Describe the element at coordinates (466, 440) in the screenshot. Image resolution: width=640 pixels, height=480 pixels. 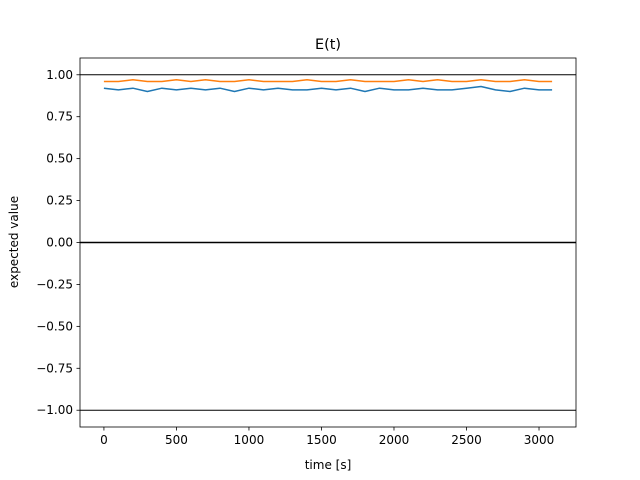
I see `x-tick-label: 2500` at that location.